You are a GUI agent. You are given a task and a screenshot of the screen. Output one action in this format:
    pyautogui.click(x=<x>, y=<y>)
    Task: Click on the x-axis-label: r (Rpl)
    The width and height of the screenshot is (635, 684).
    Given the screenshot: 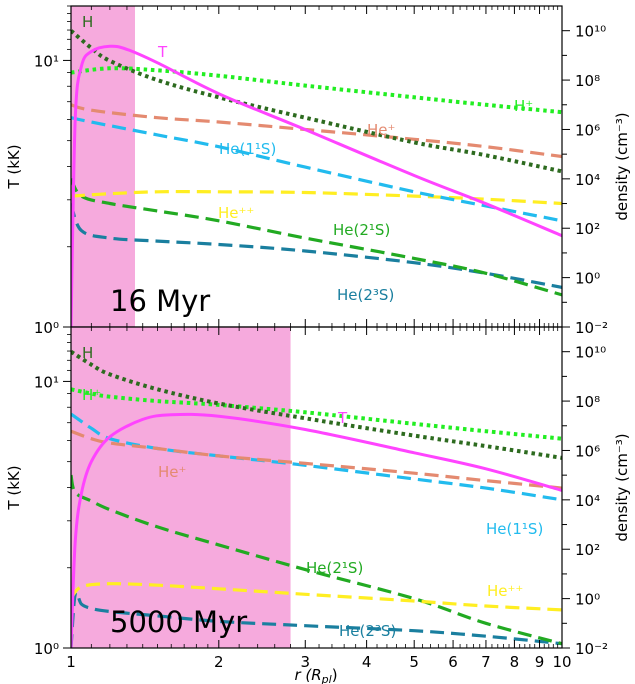 What is the action you would take?
    pyautogui.click(x=315, y=675)
    